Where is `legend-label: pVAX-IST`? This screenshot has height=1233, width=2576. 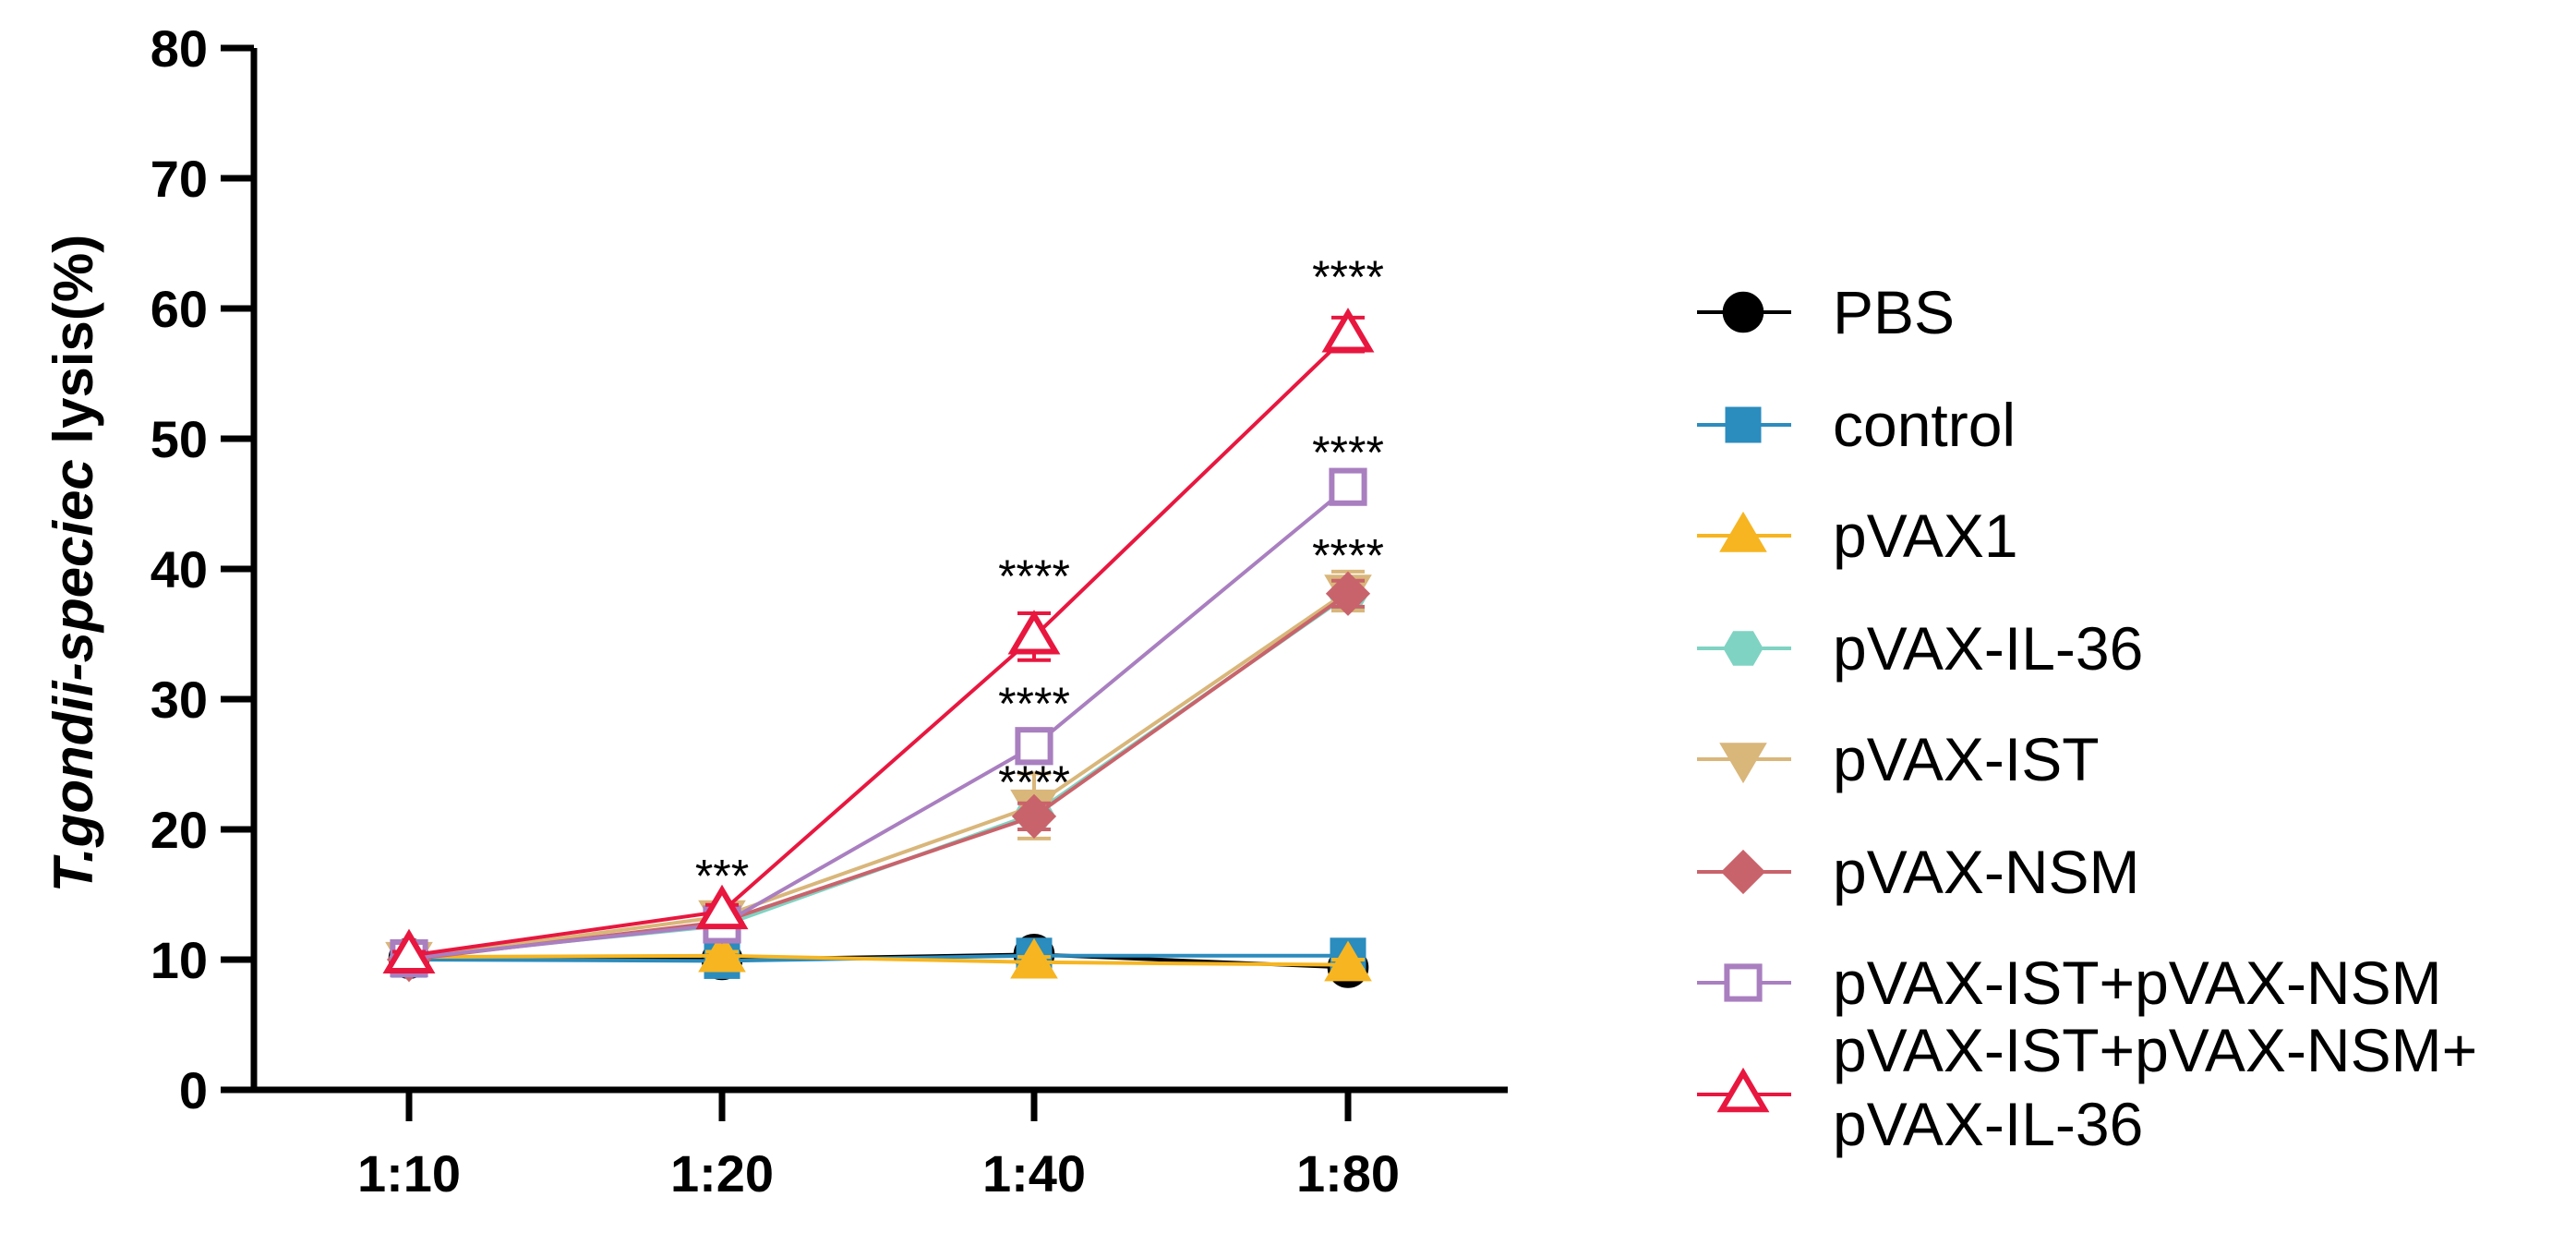
legend-label: pVAX-IST is located at coordinates (1966, 759).